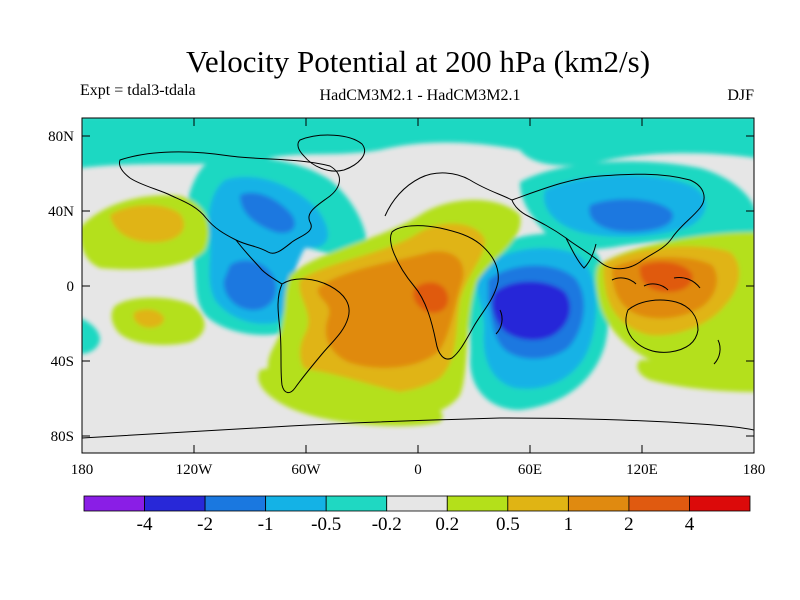 The image size is (800, 600). What do you see at coordinates (690, 524) in the screenshot?
I see `colorbar-label: 4` at bounding box center [690, 524].